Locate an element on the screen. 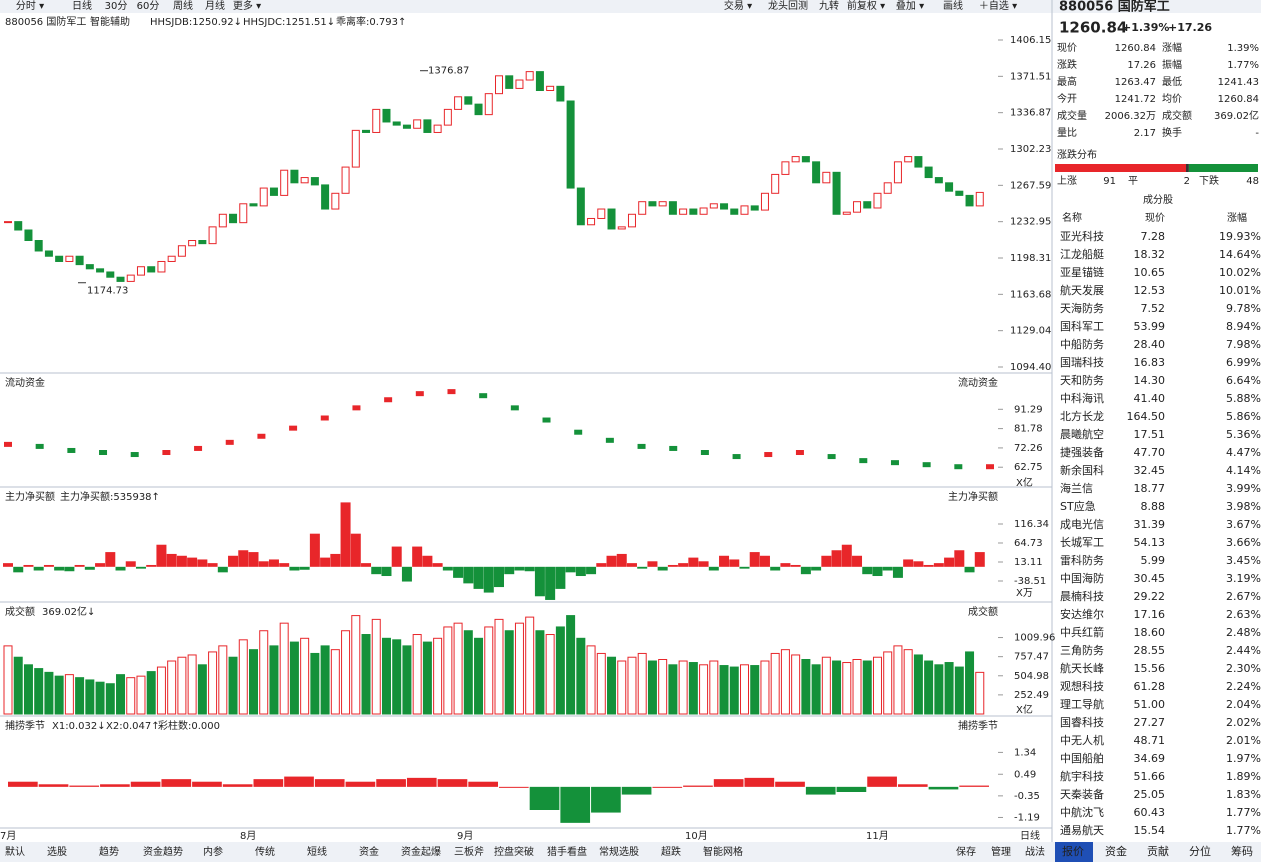  stock-name: 航天发展 is located at coordinates (1082, 290).